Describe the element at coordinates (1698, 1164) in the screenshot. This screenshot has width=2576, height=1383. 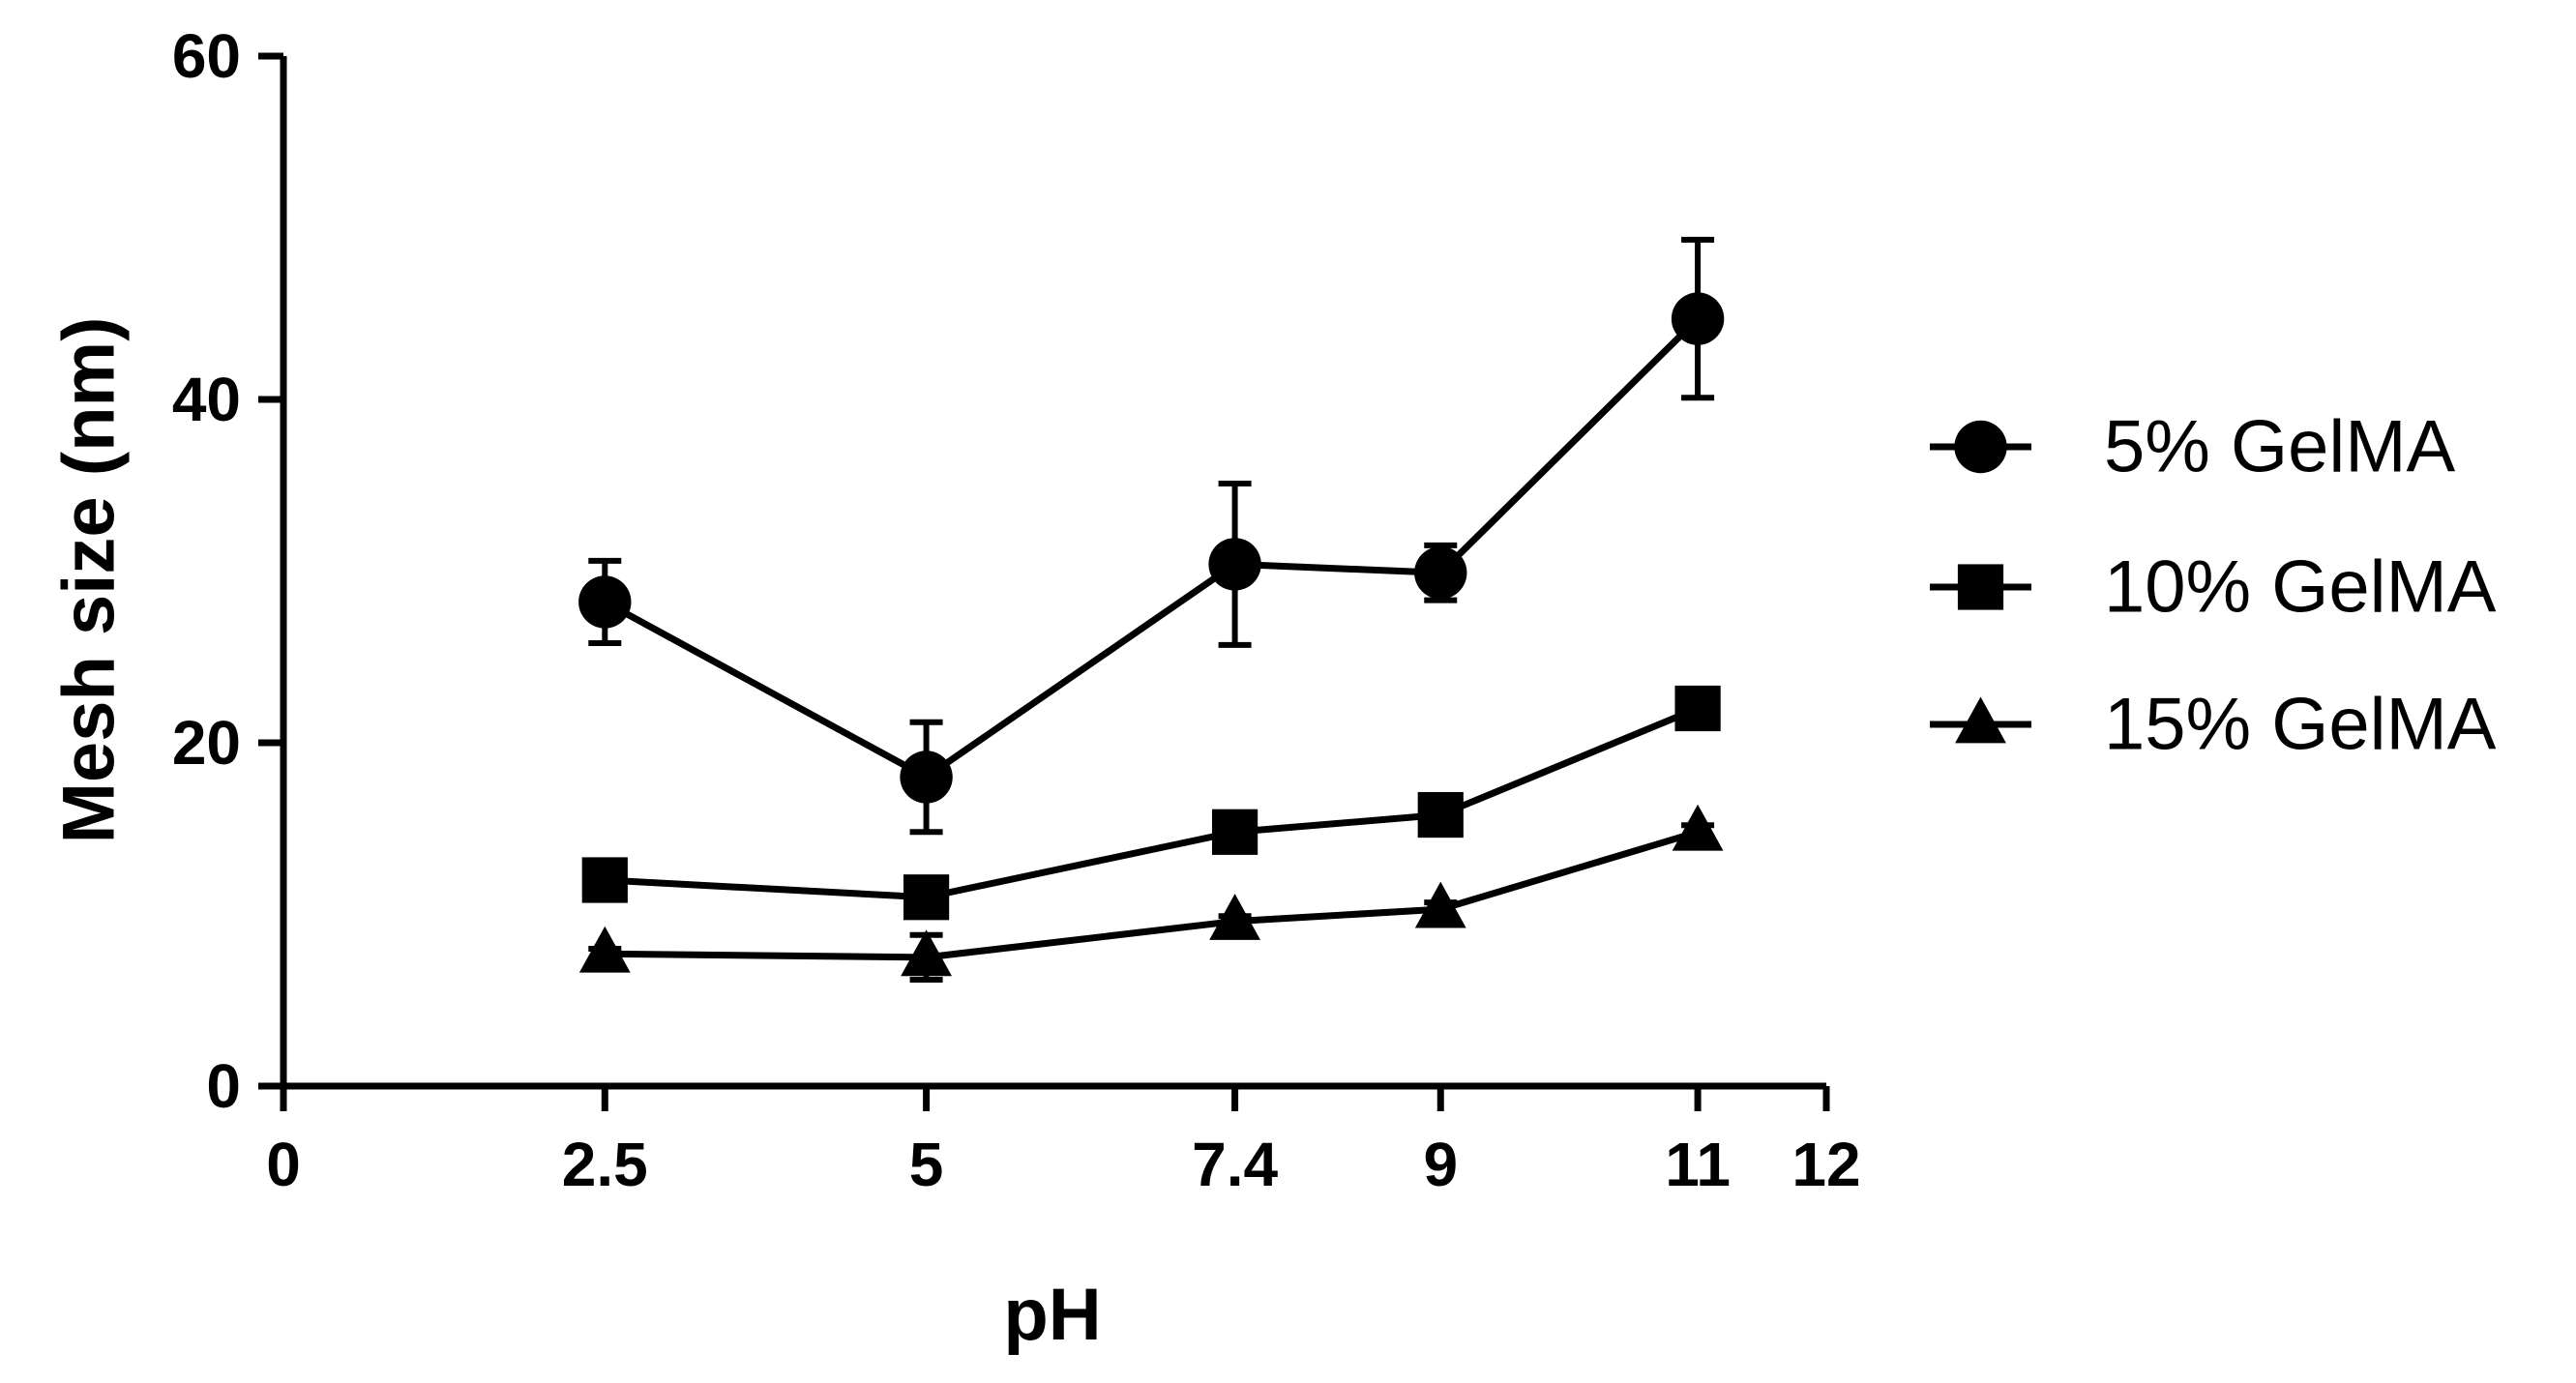
I see `x-tick-label: 11` at that location.